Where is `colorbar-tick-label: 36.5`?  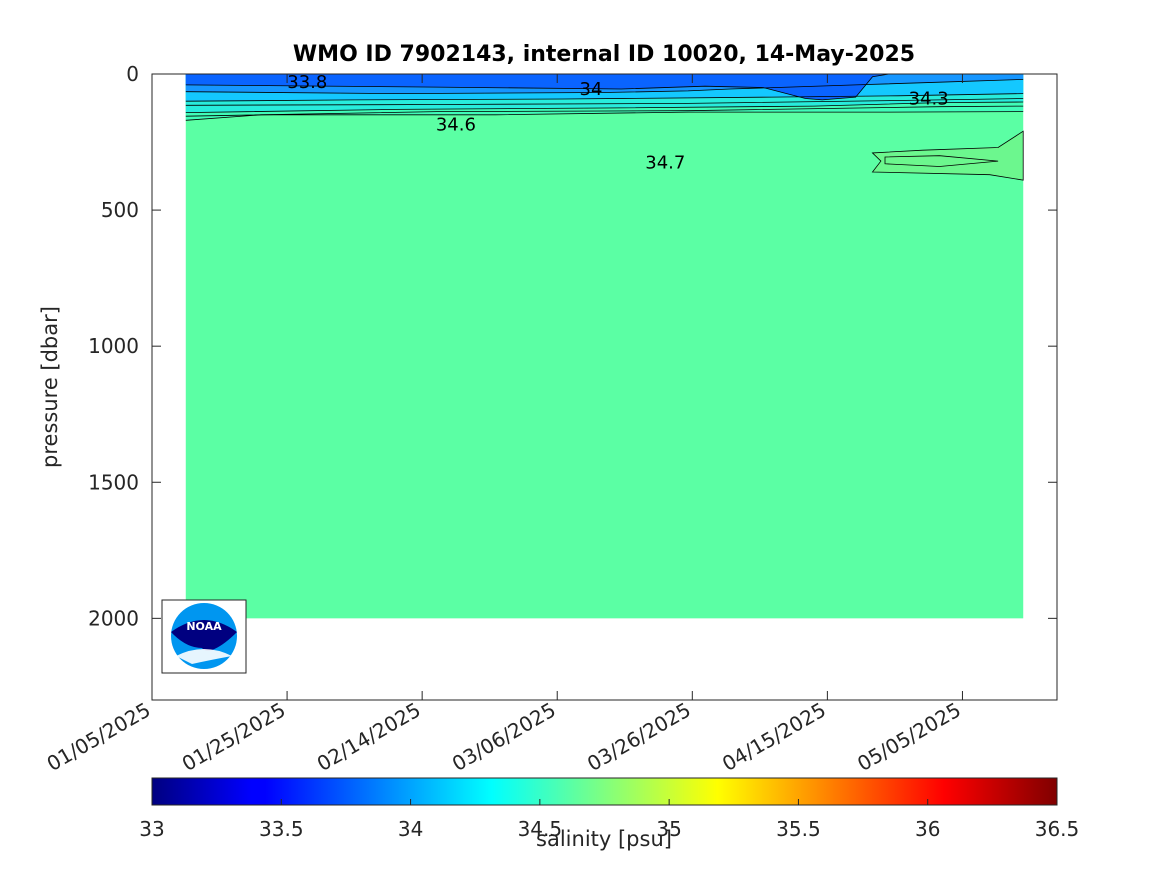
colorbar-tick-label: 36.5 is located at coordinates (1057, 829).